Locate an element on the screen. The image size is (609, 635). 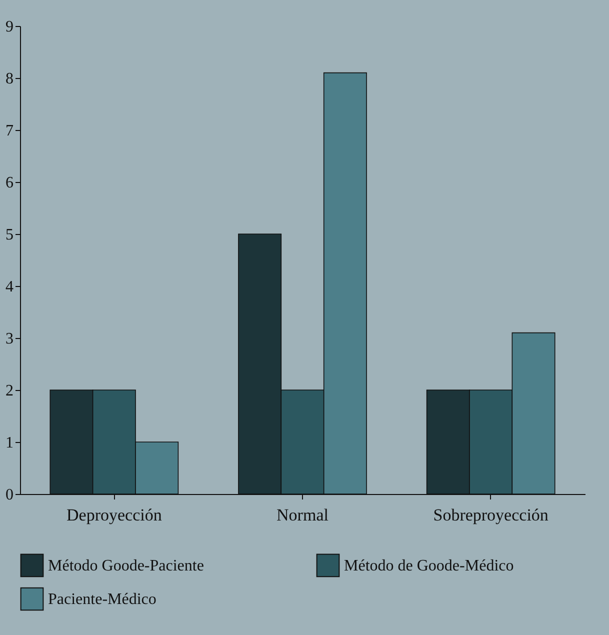
y-tick-label: 7 is located at coordinates (10, 131).